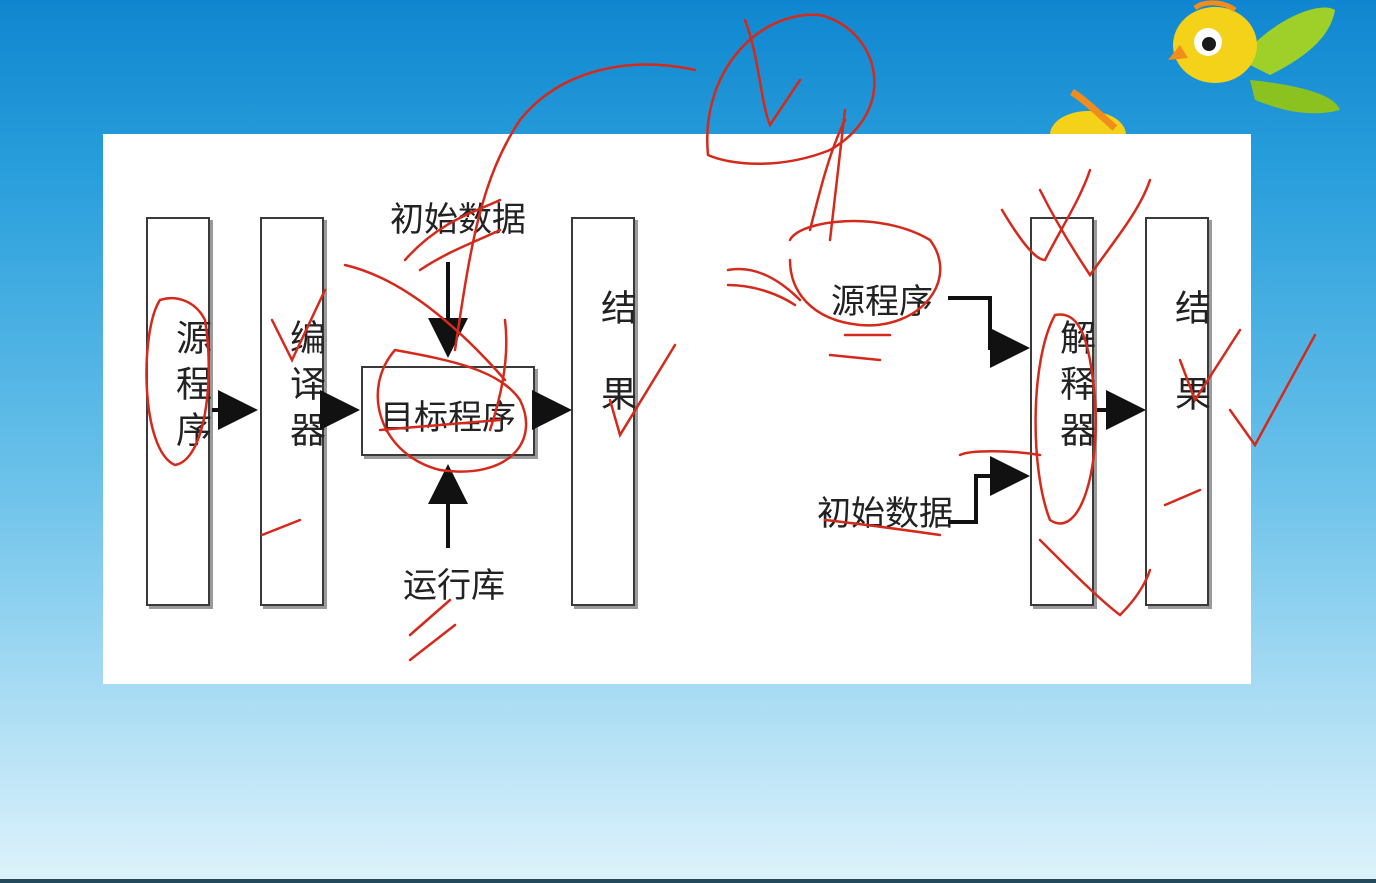 The width and height of the screenshot is (1376, 883). Describe the element at coordinates (454, 586) in the screenshot. I see `runtime-library-label: 运行库` at that location.